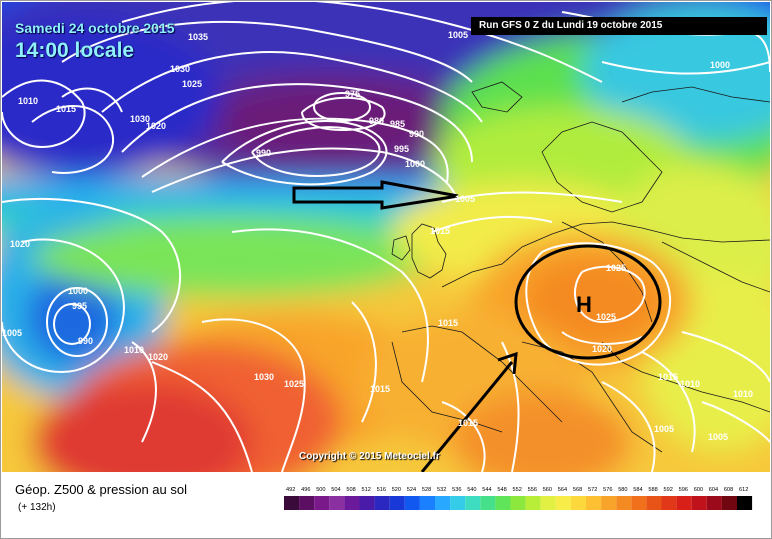 This screenshot has height=539, width=772. Describe the element at coordinates (290, 490) in the screenshot. I see `scale-tick-label: 492` at that location.